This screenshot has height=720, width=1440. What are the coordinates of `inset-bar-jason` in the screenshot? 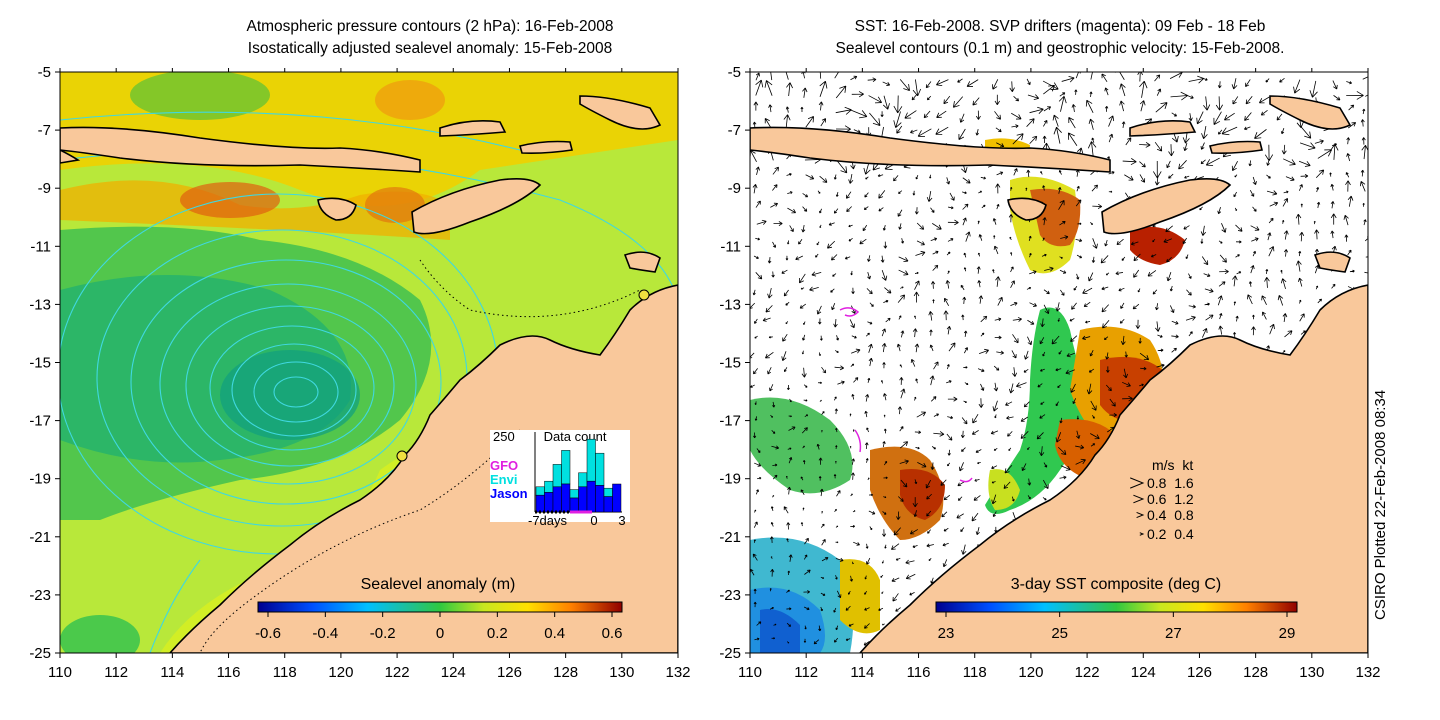 It's located at (583, 499).